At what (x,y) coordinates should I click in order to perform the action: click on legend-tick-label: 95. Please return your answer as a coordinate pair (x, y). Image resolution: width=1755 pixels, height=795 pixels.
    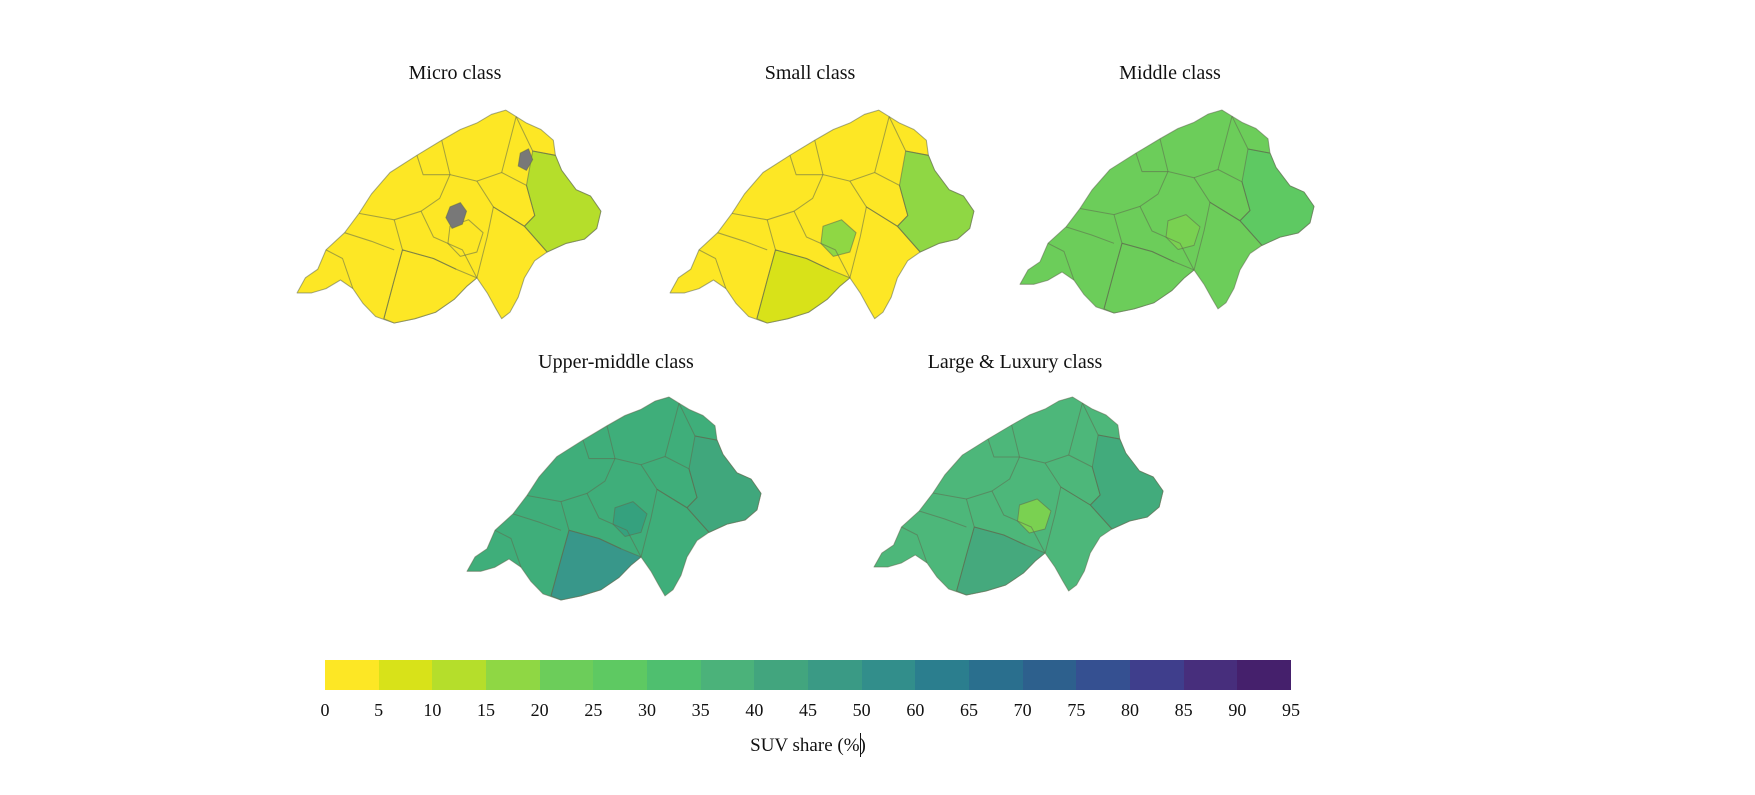
    Looking at the image, I should click on (1291, 710).